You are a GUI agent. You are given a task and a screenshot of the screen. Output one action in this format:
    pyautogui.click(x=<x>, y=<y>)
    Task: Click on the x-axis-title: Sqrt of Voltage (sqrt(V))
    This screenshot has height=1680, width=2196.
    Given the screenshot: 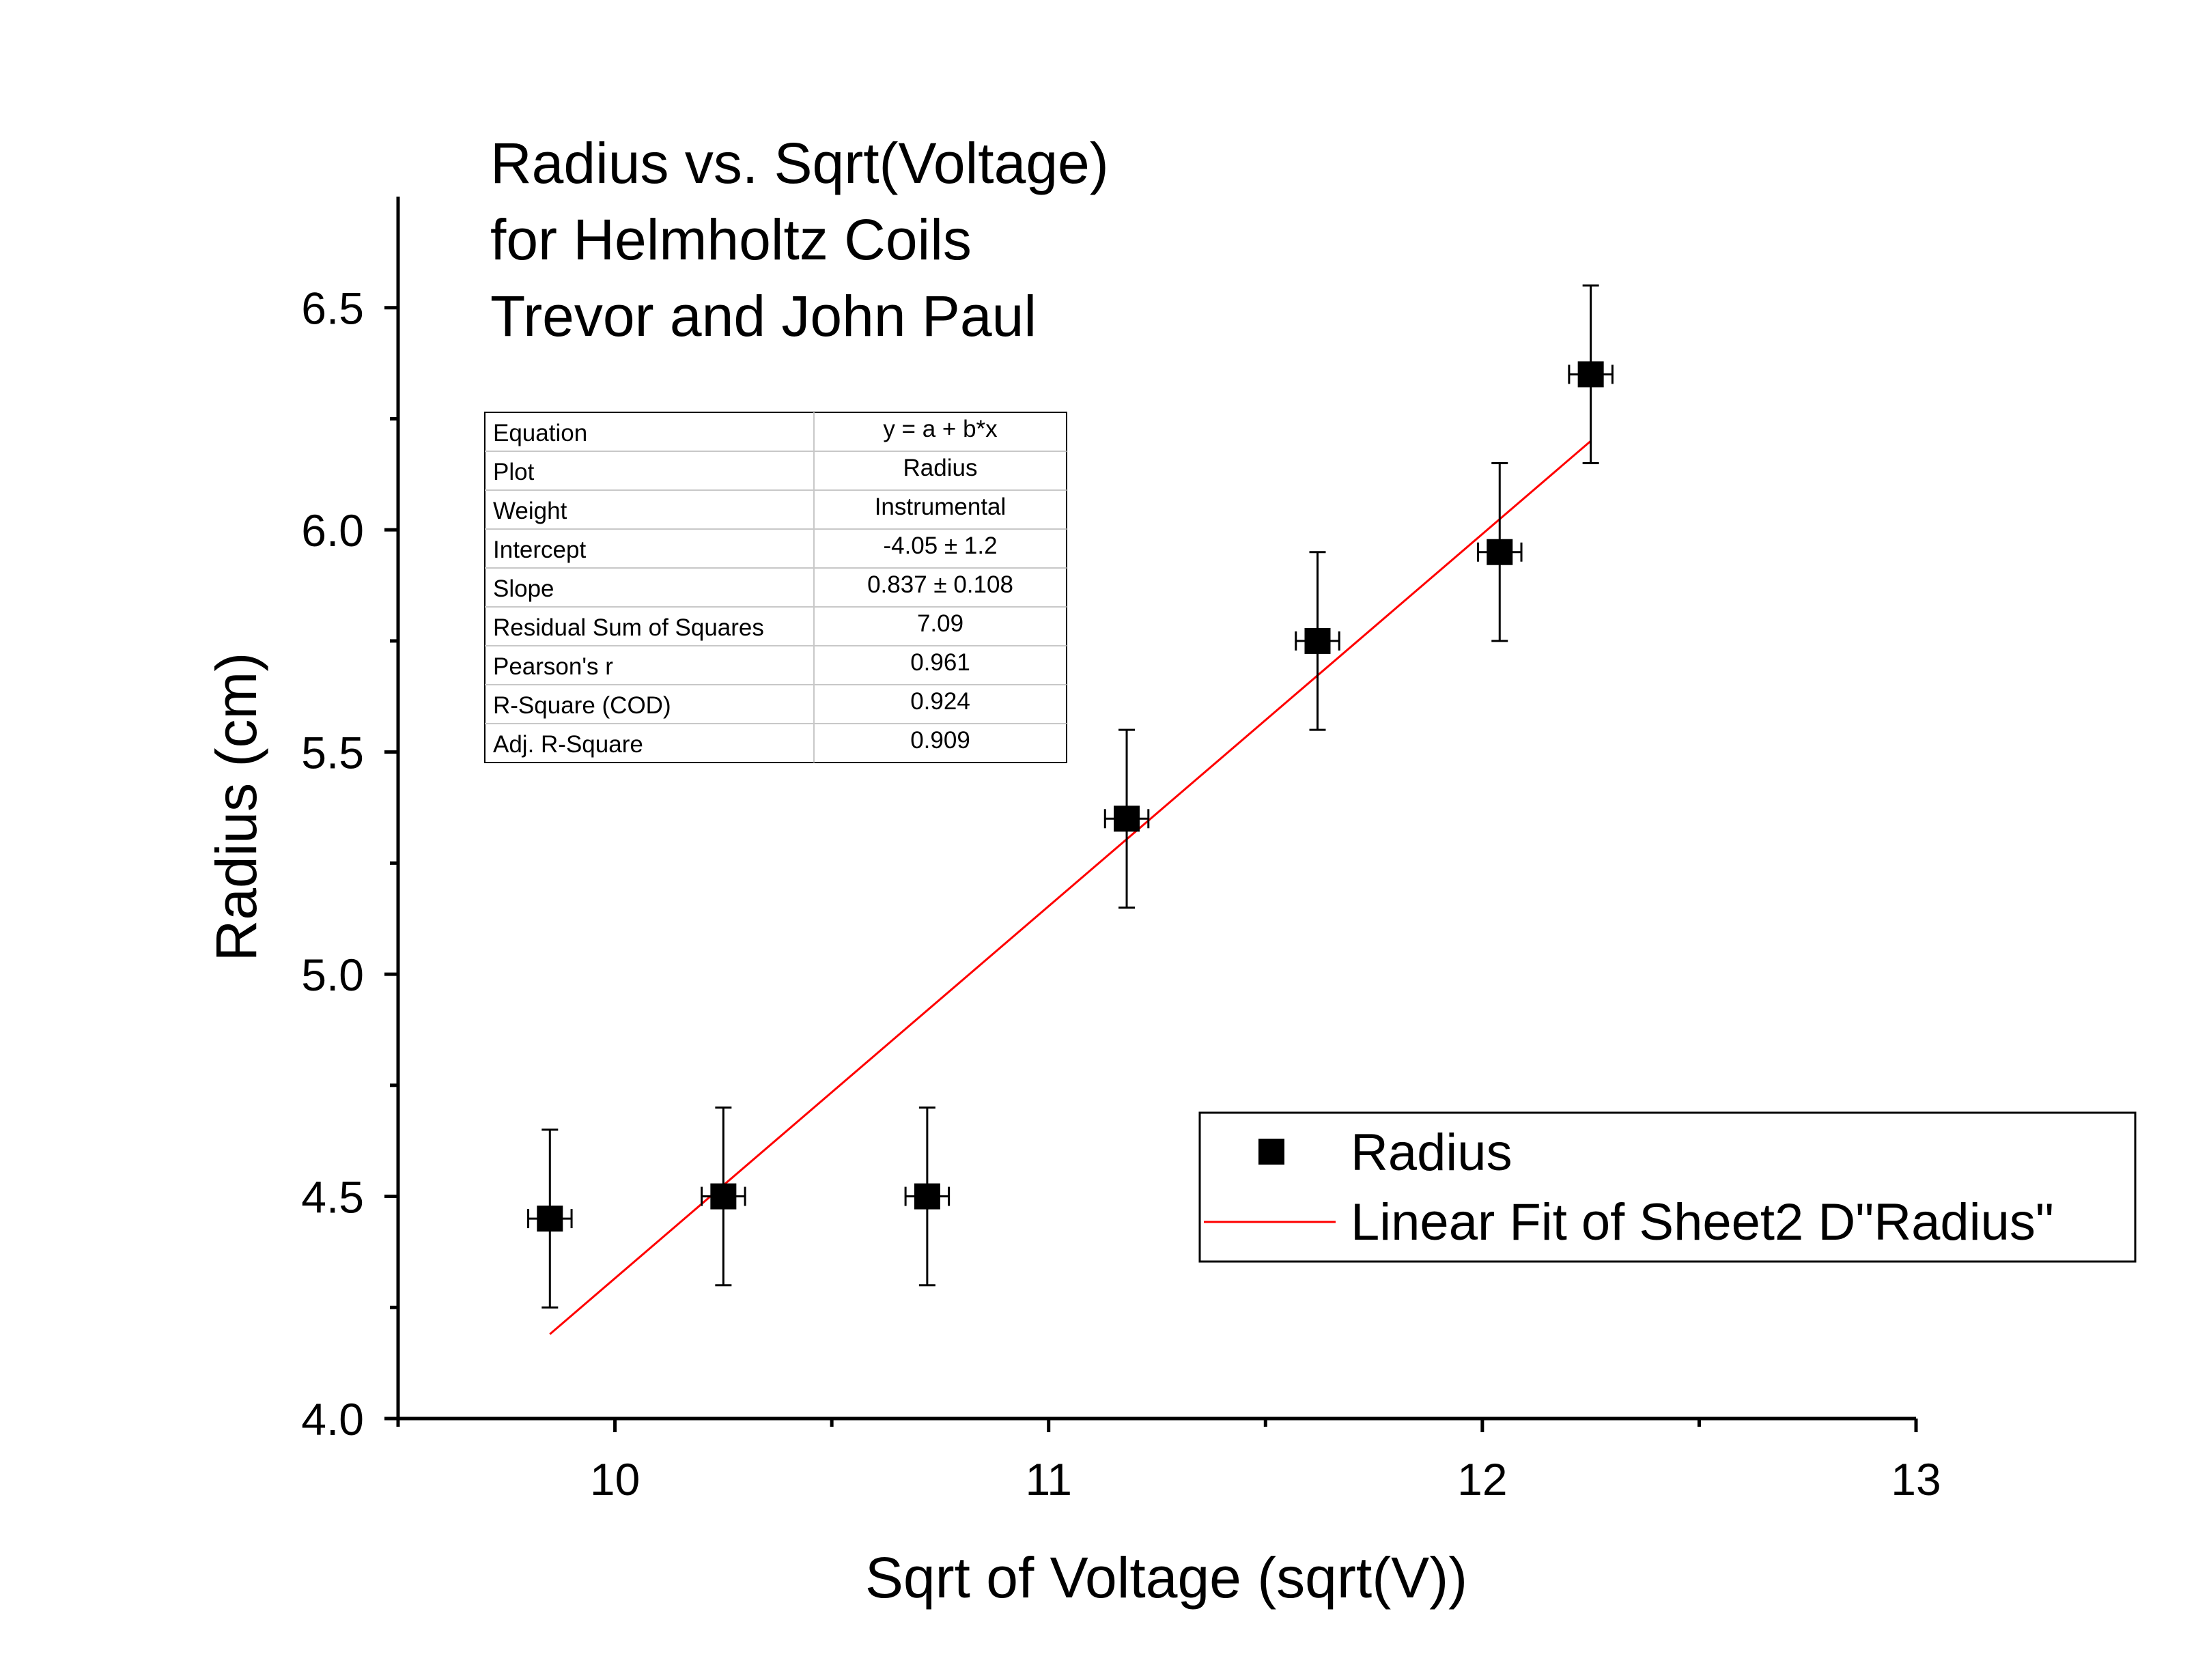 What is the action you would take?
    pyautogui.click(x=1166, y=1578)
    